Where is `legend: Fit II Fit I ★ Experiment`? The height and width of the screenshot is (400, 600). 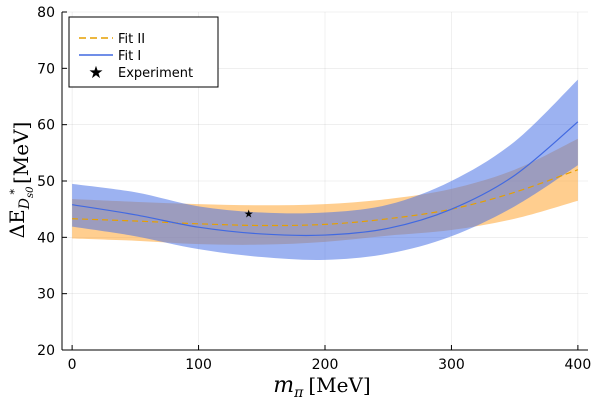
legend: Fit II Fit I ★ Experiment is located at coordinates (143, 52).